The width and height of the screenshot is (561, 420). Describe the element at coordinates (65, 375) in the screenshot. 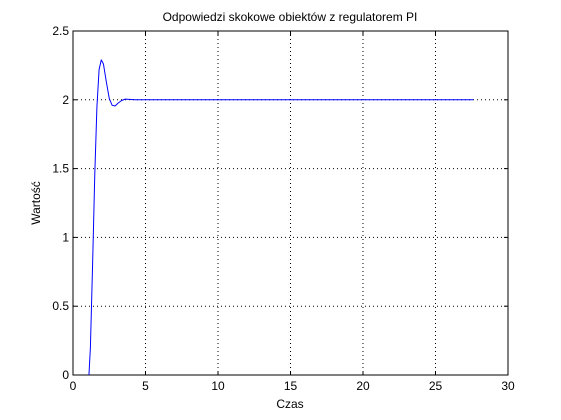

I see `y-tick-label: 0` at that location.